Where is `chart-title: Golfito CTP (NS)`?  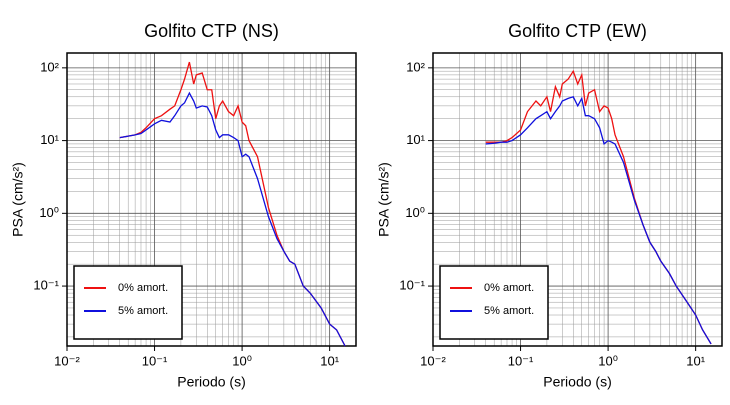
chart-title: Golfito CTP (NS) is located at coordinates (211, 31).